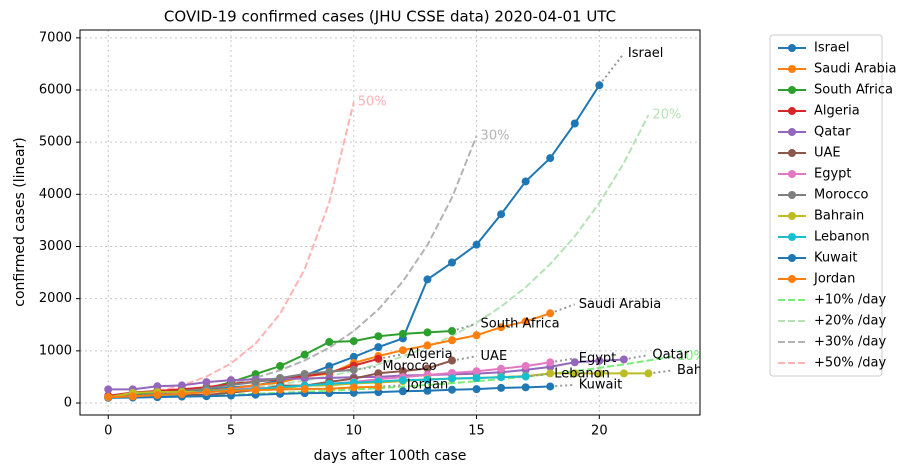 The height and width of the screenshot is (474, 917). Describe the element at coordinates (520, 323) in the screenshot. I see `series-end-label: South Africa` at that location.